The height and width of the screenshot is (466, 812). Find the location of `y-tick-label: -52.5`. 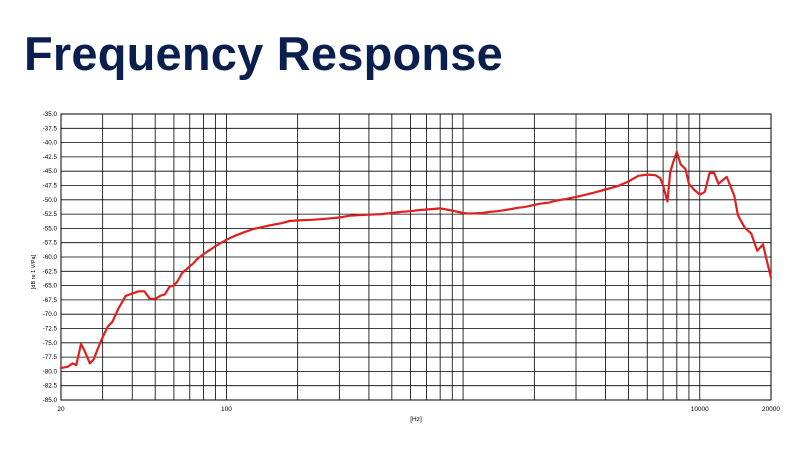

y-tick-label: -52.5 is located at coordinates (50, 214).